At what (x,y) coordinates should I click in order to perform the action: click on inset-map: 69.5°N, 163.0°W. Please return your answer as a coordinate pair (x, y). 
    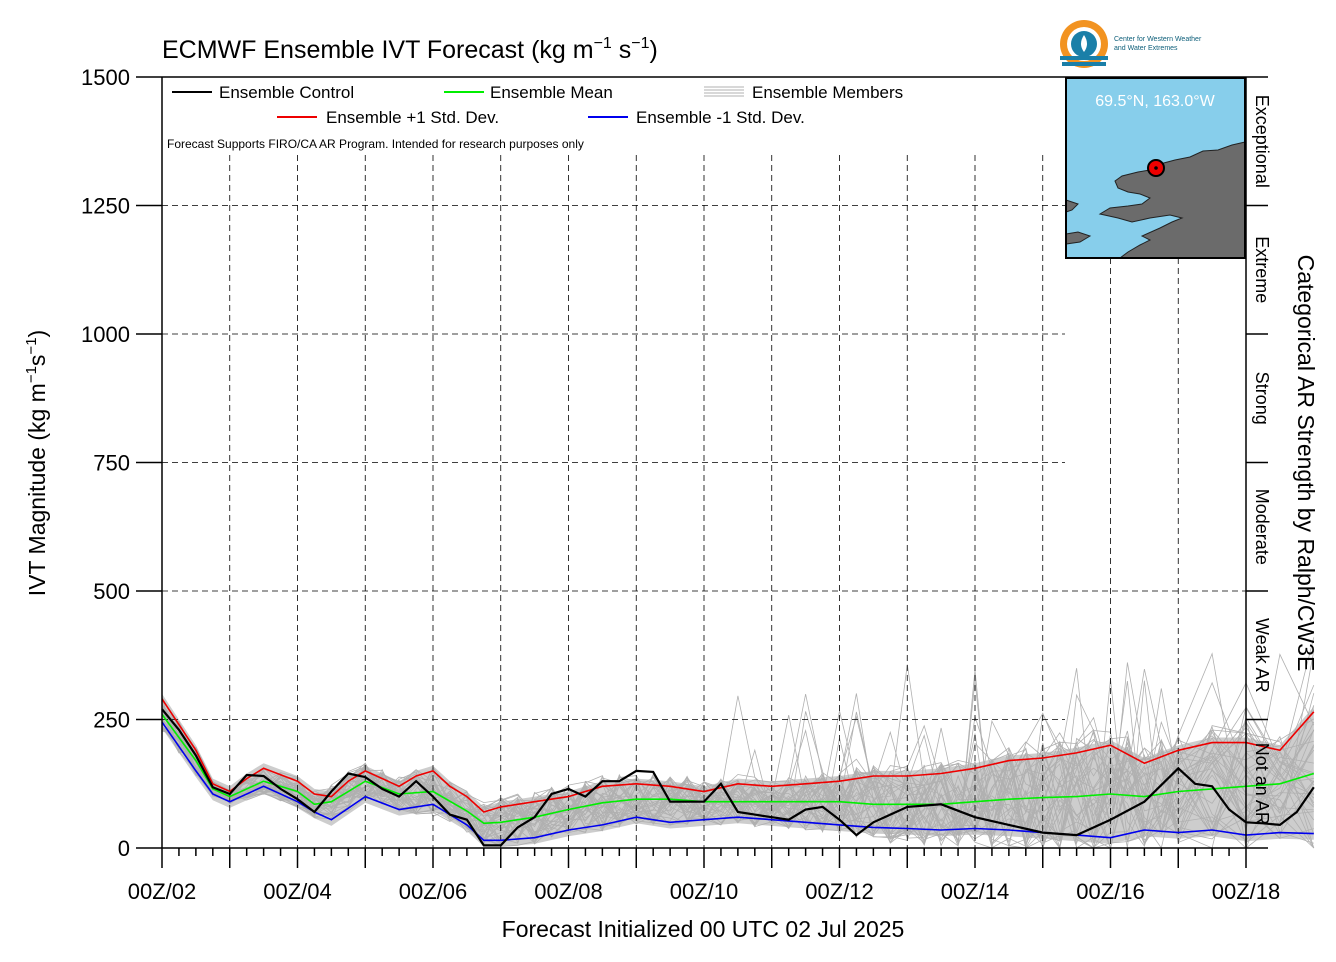
    Looking at the image, I should click on (1155, 168).